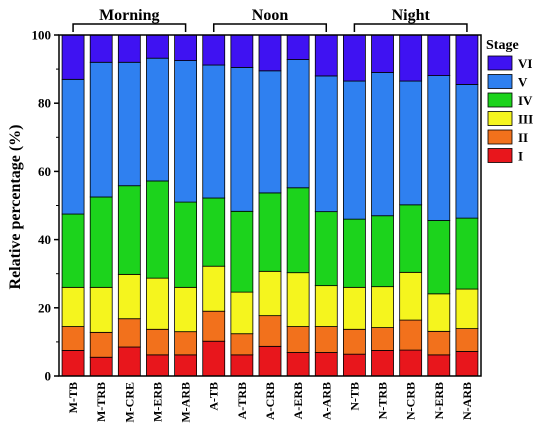 The width and height of the screenshot is (550, 438). I want to click on bar-n-arb-stage-ii, so click(467, 340).